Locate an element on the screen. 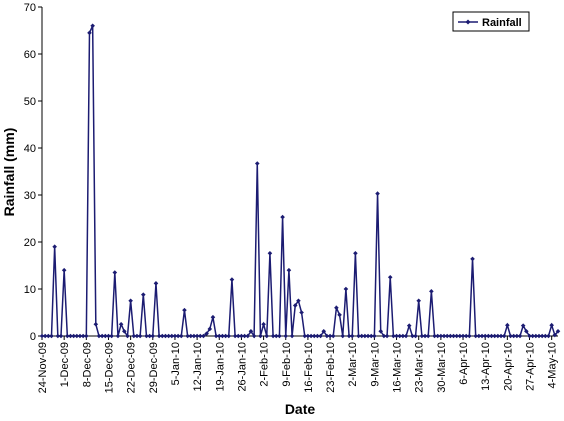 The height and width of the screenshot is (421, 564). x-tick-label: 2-Feb-10 is located at coordinates (265, 364).